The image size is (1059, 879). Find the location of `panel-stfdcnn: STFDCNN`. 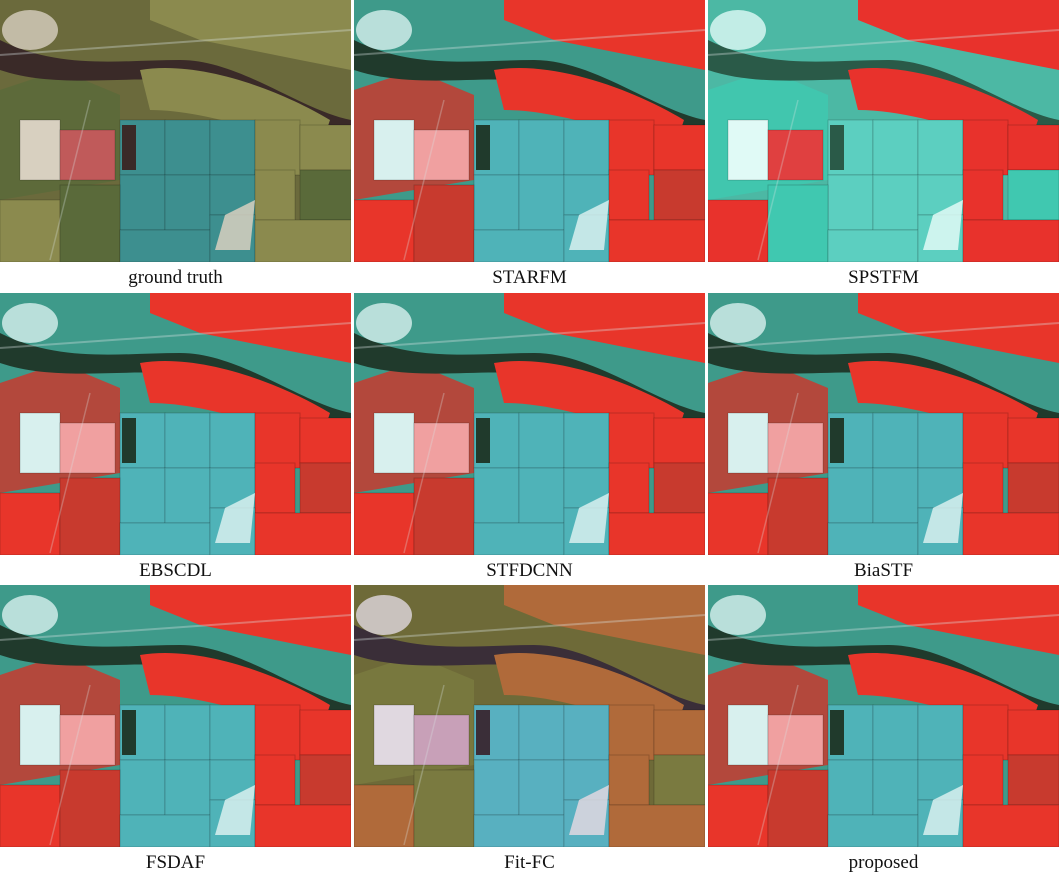

panel-stfdcnn: STFDCNN is located at coordinates (529, 438).